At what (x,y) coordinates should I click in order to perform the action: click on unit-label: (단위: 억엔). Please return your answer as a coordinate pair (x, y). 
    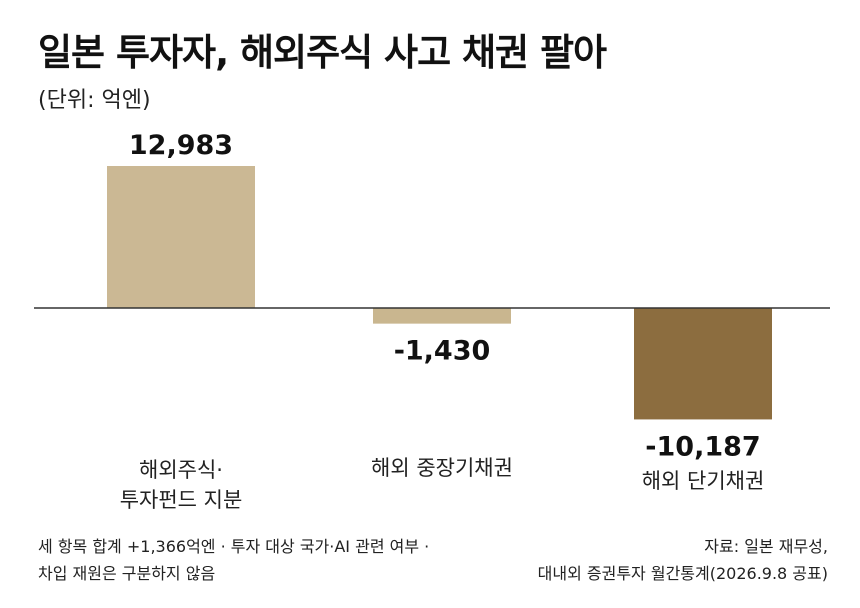
    Looking at the image, I should click on (94, 100).